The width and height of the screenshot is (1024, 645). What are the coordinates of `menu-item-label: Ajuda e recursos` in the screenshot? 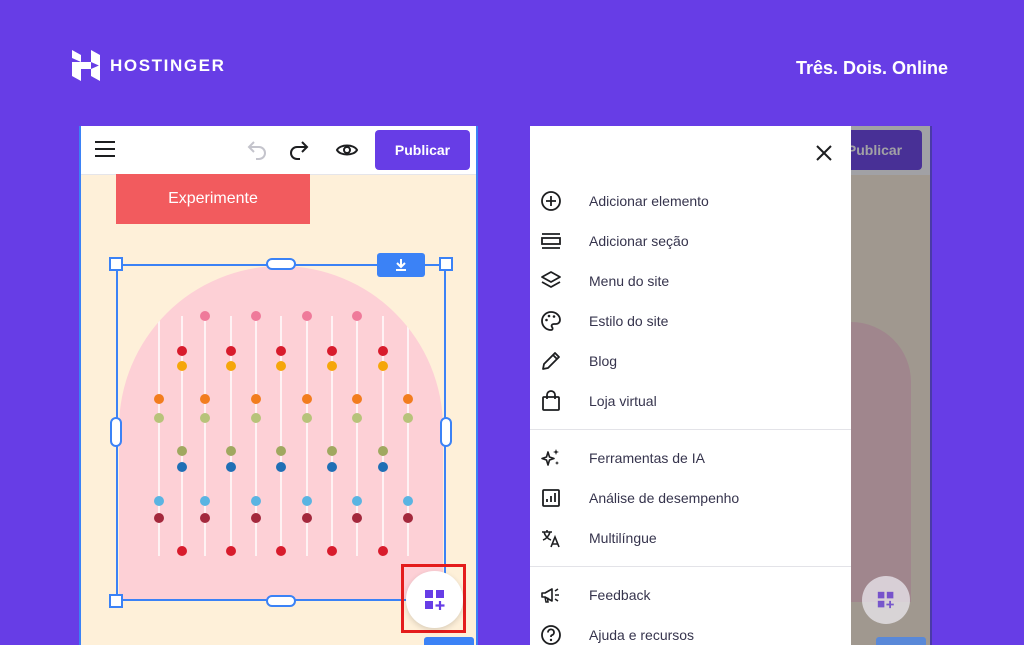 It's located at (642, 635).